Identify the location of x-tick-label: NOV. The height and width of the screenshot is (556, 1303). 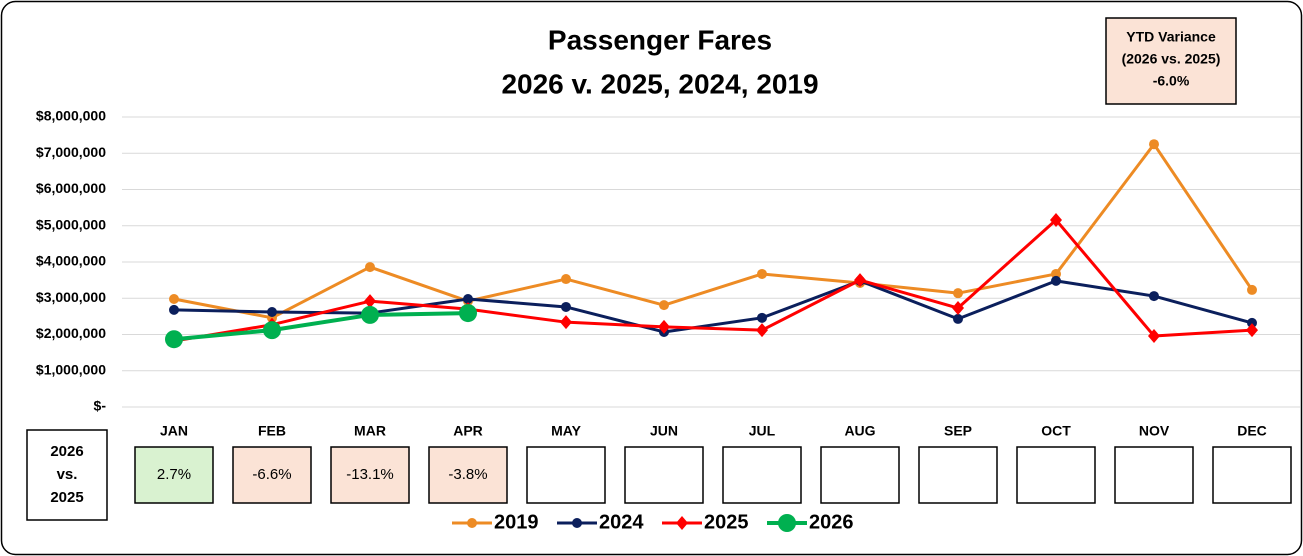
(1154, 431).